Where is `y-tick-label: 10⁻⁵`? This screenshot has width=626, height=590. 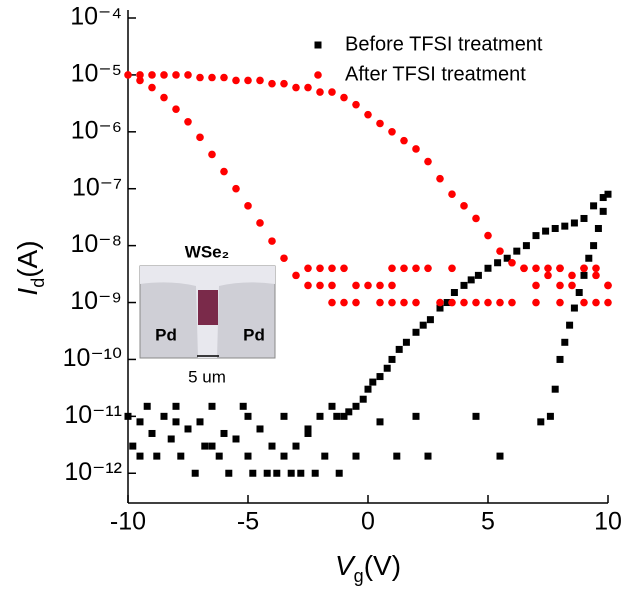
y-tick-label: 10⁻⁵ is located at coordinates (96, 74).